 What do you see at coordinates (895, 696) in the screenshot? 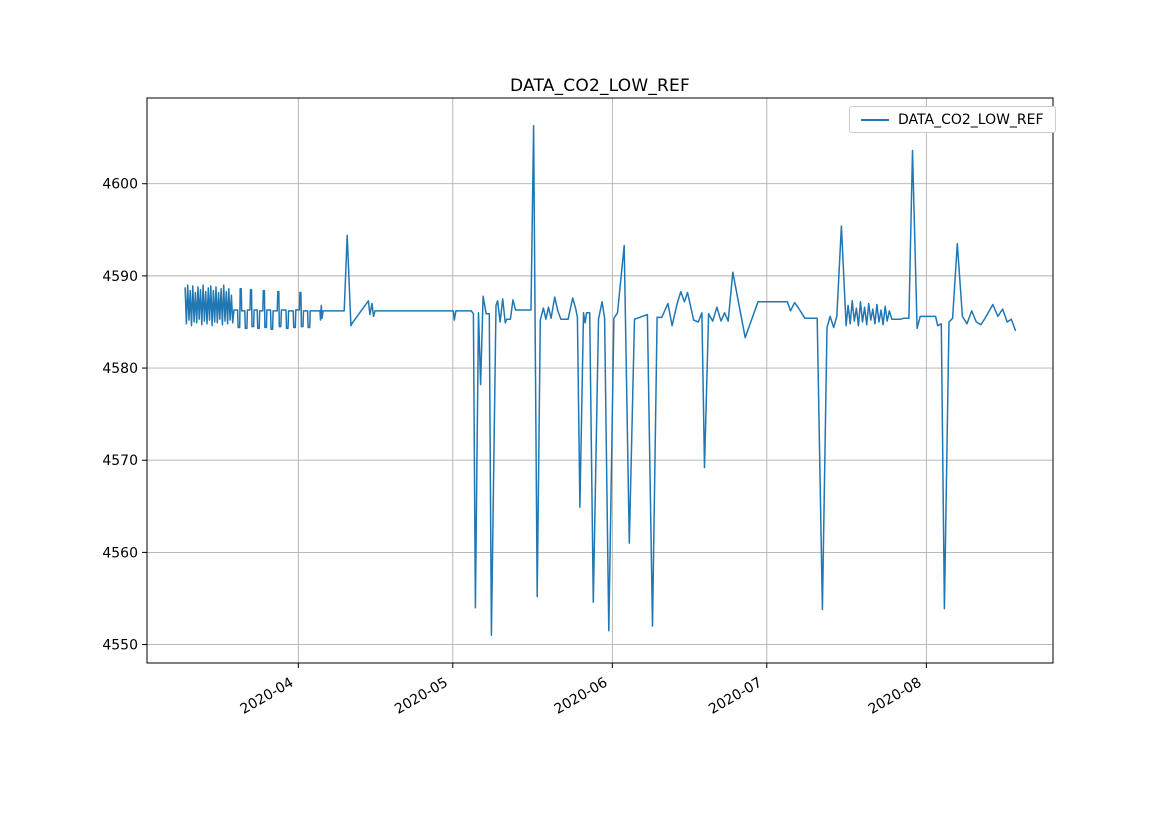
I see `x-tick-label: 2020-08` at bounding box center [895, 696].